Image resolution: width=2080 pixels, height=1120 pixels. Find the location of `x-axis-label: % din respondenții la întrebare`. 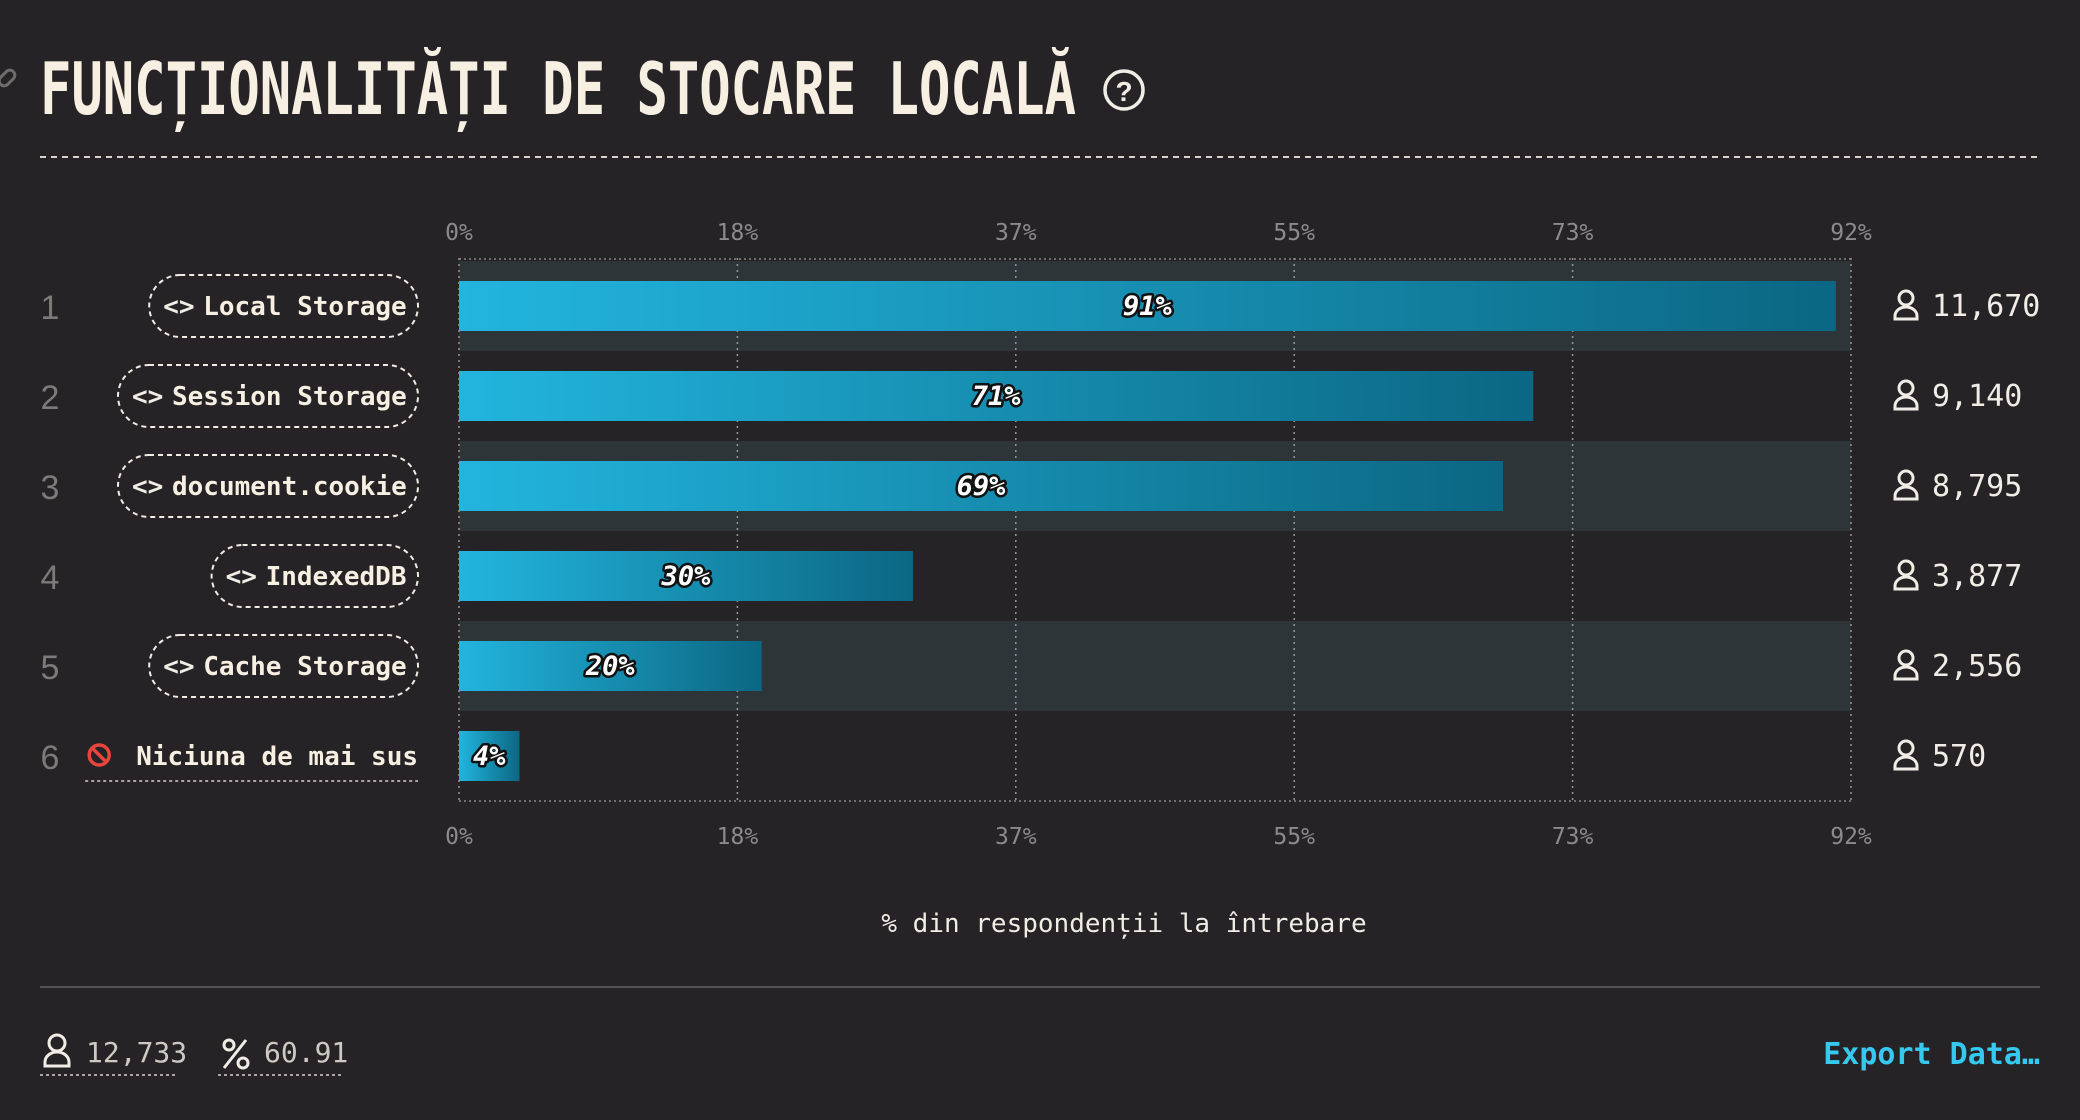

x-axis-label: % din respondenții la întrebare is located at coordinates (1123, 924).